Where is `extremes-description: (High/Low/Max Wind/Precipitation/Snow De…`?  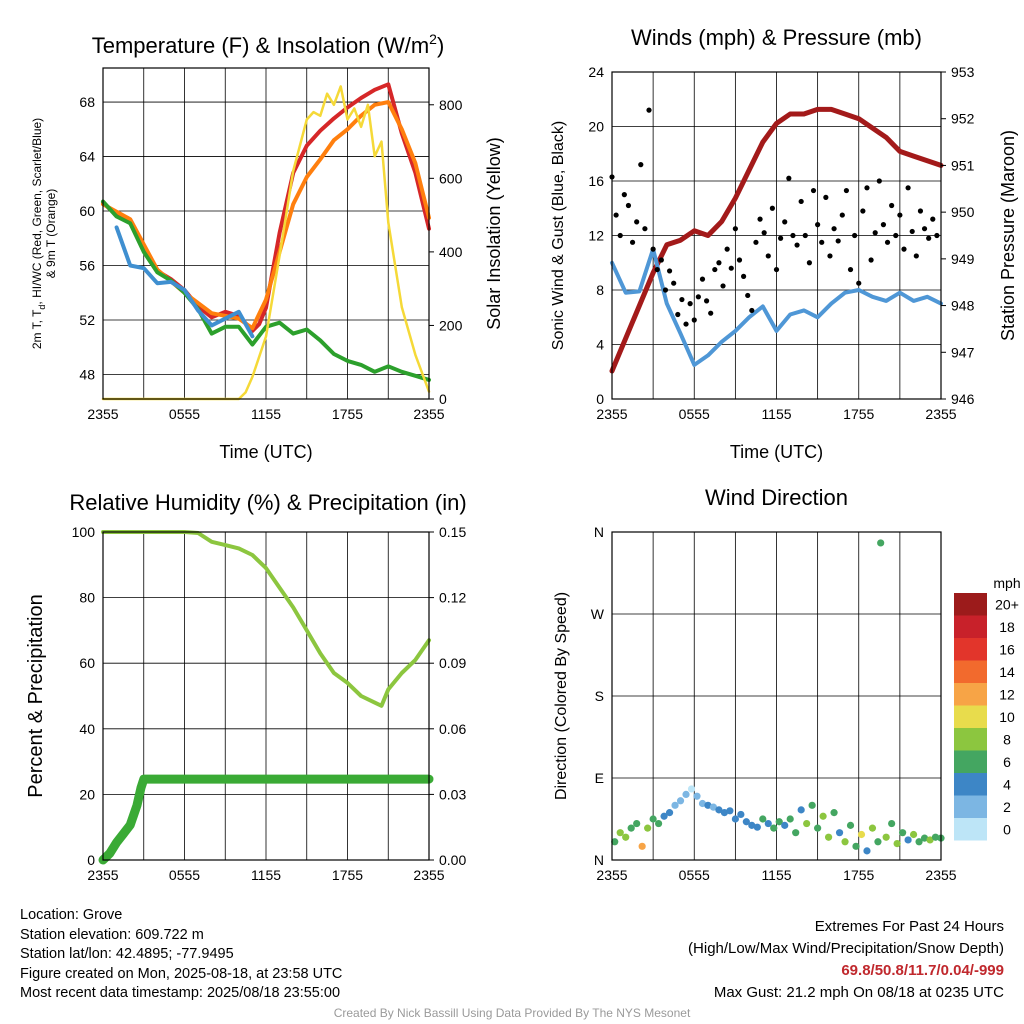 extremes-description: (High/Low/Max Wind/Precipitation/Snow De… is located at coordinates (846, 948).